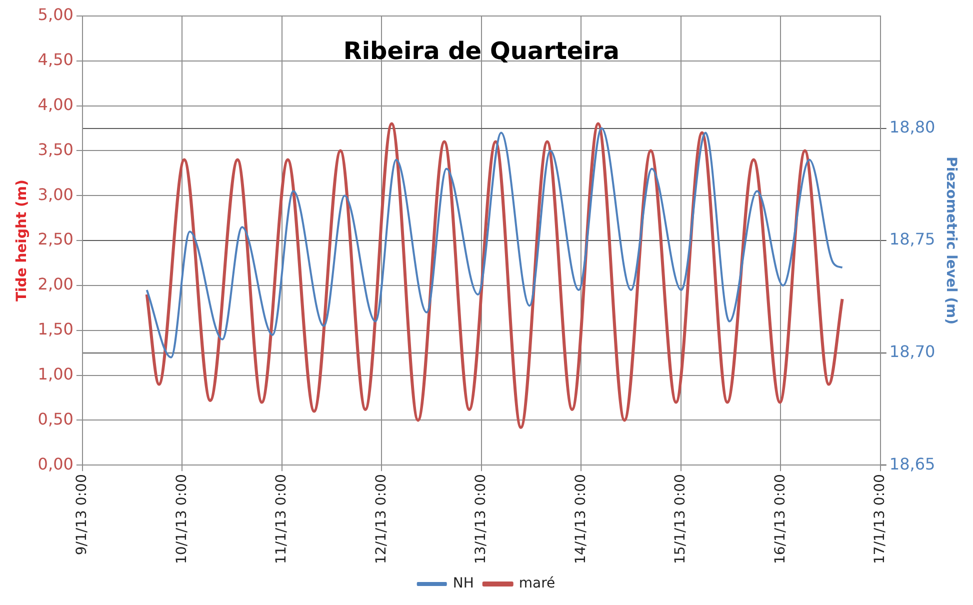 The width and height of the screenshot is (973, 605). Describe the element at coordinates (463, 584) in the screenshot. I see `legend-label: NH` at that location.